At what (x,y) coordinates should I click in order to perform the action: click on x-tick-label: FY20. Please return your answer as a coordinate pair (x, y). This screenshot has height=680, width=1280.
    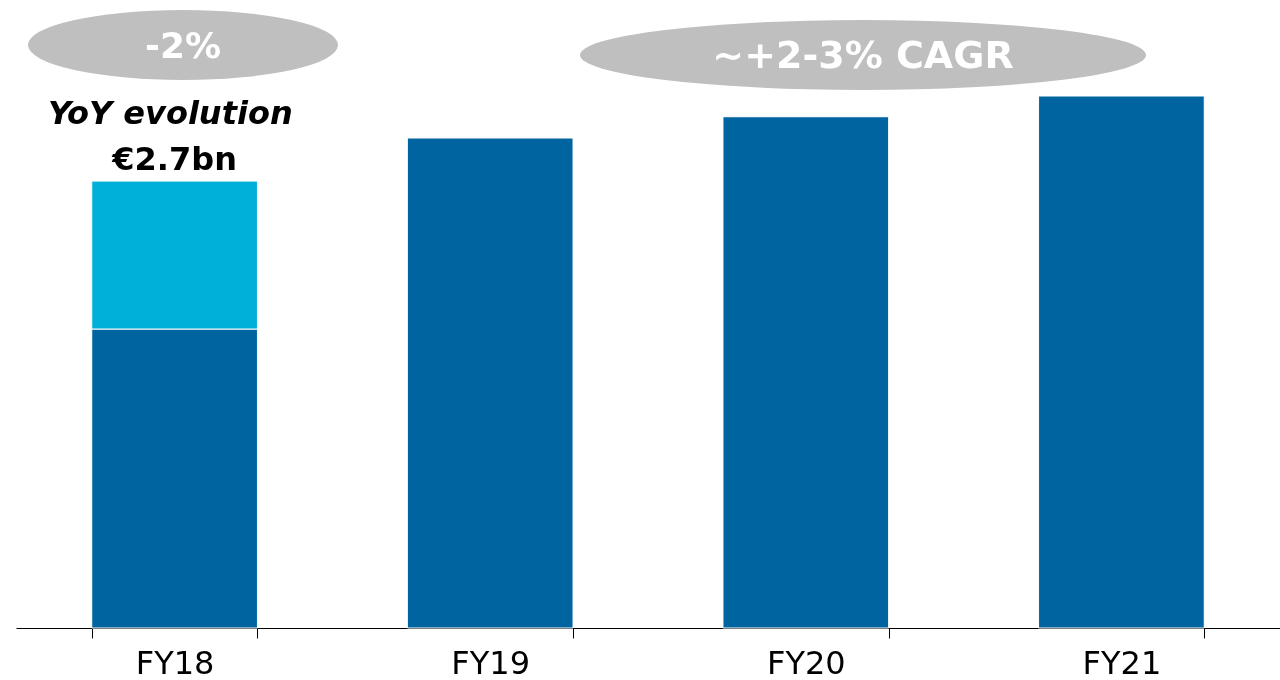
    Looking at the image, I should click on (806, 661).